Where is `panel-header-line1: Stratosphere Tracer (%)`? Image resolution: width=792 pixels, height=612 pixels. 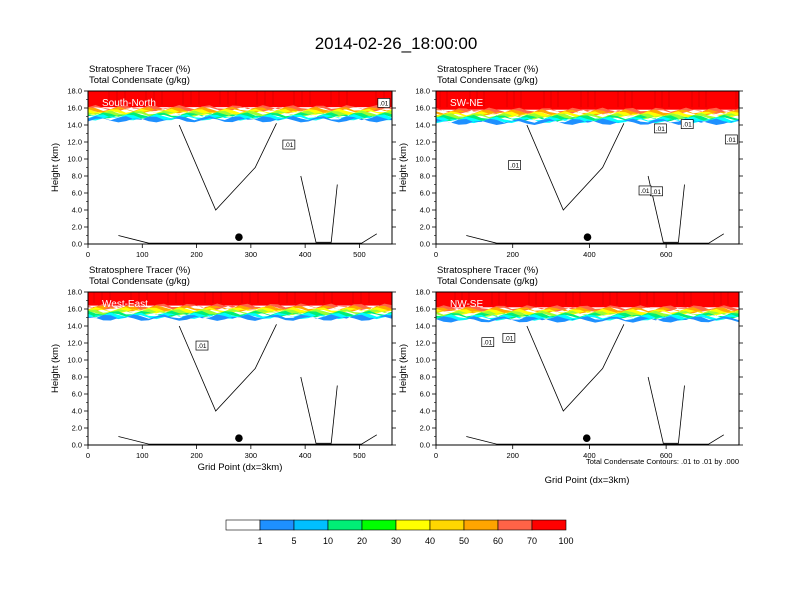 panel-header-line1: Stratosphere Tracer (%) is located at coordinates (487, 69).